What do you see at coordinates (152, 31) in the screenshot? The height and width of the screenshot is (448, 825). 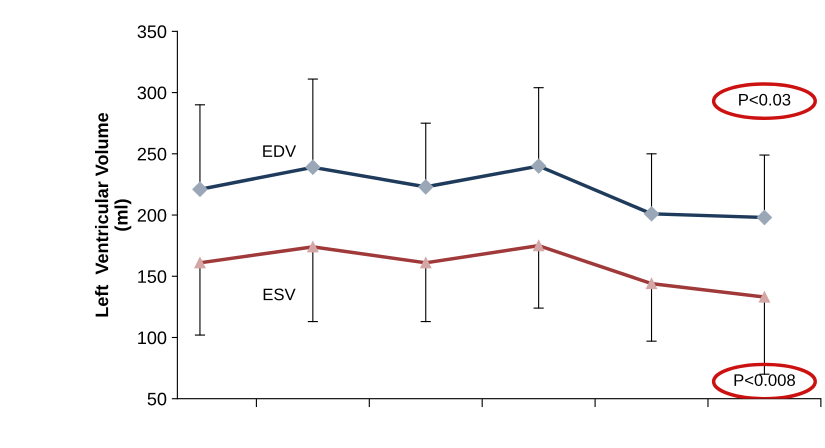 I see `y-tick-label: 350` at bounding box center [152, 31].